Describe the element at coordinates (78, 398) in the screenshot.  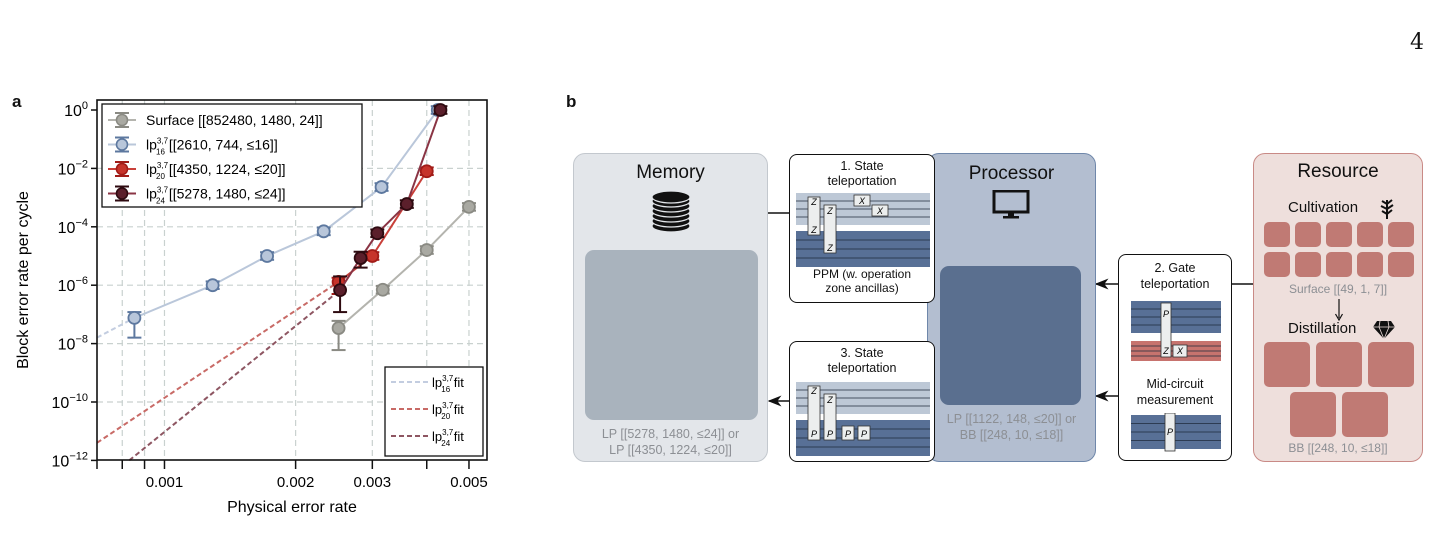
I see `y-tick-exponent: −10` at that location.